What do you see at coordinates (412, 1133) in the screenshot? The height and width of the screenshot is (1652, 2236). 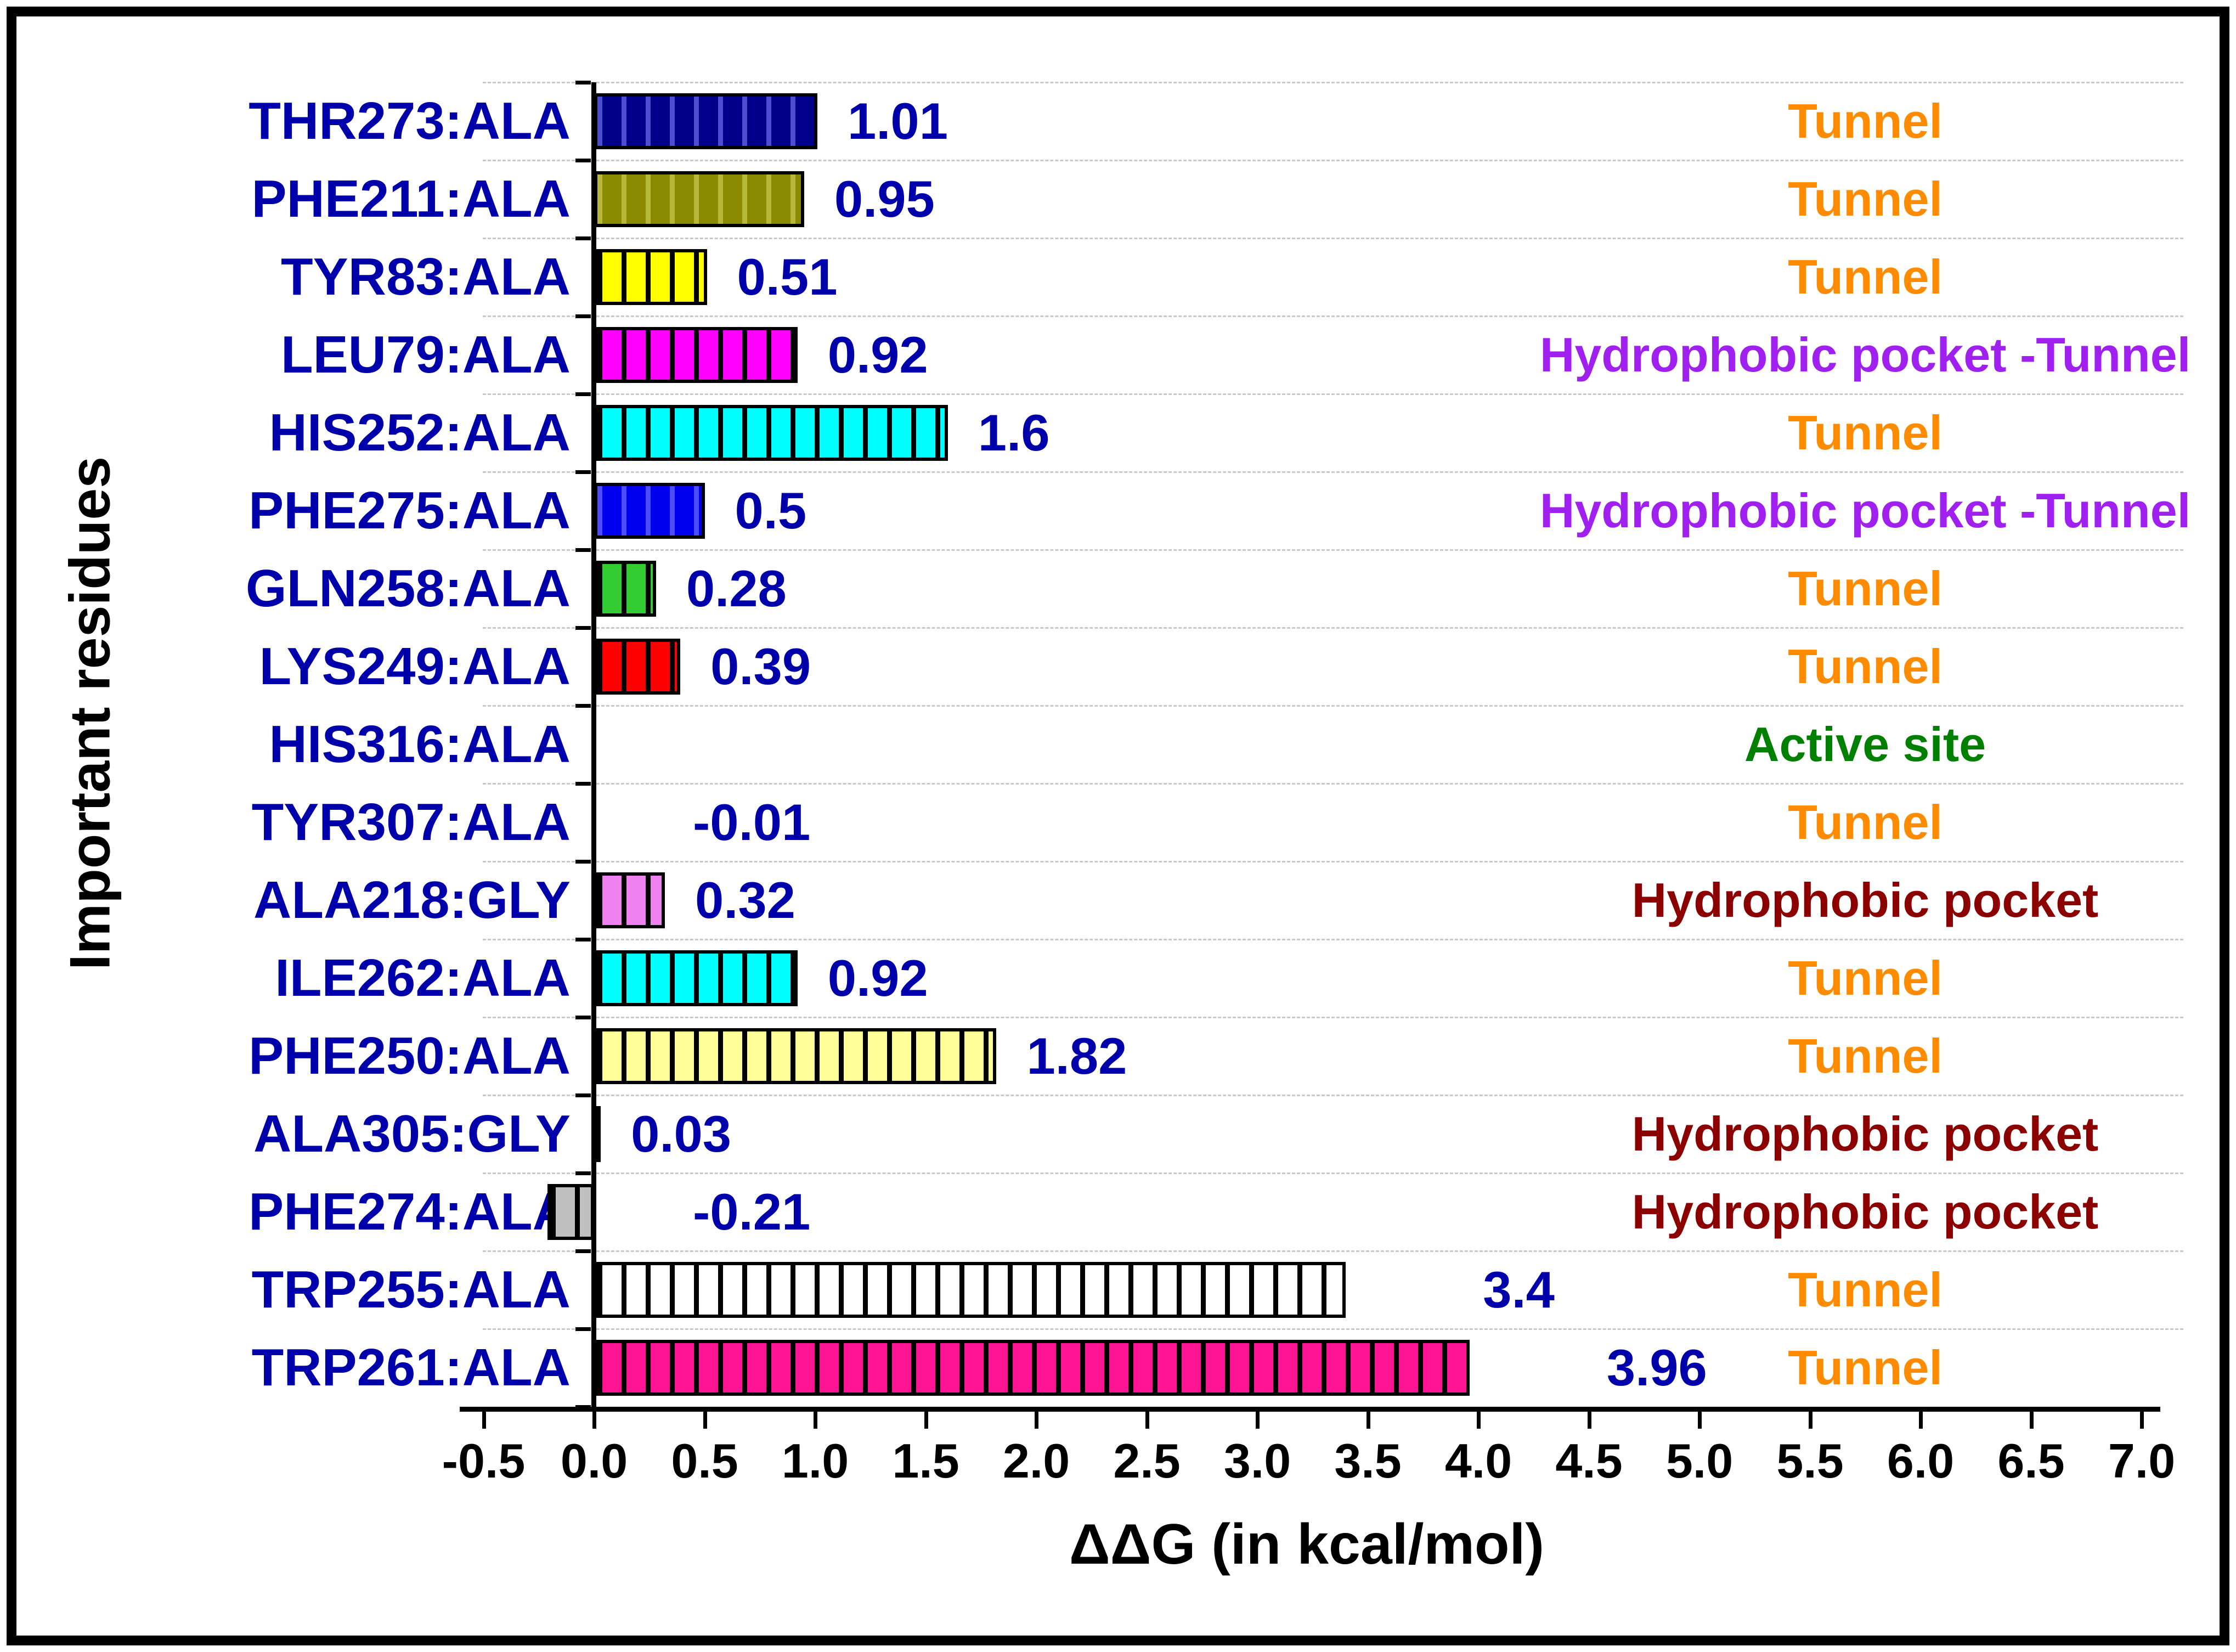 I see `residue-label: ALA305:GLY` at bounding box center [412, 1133].